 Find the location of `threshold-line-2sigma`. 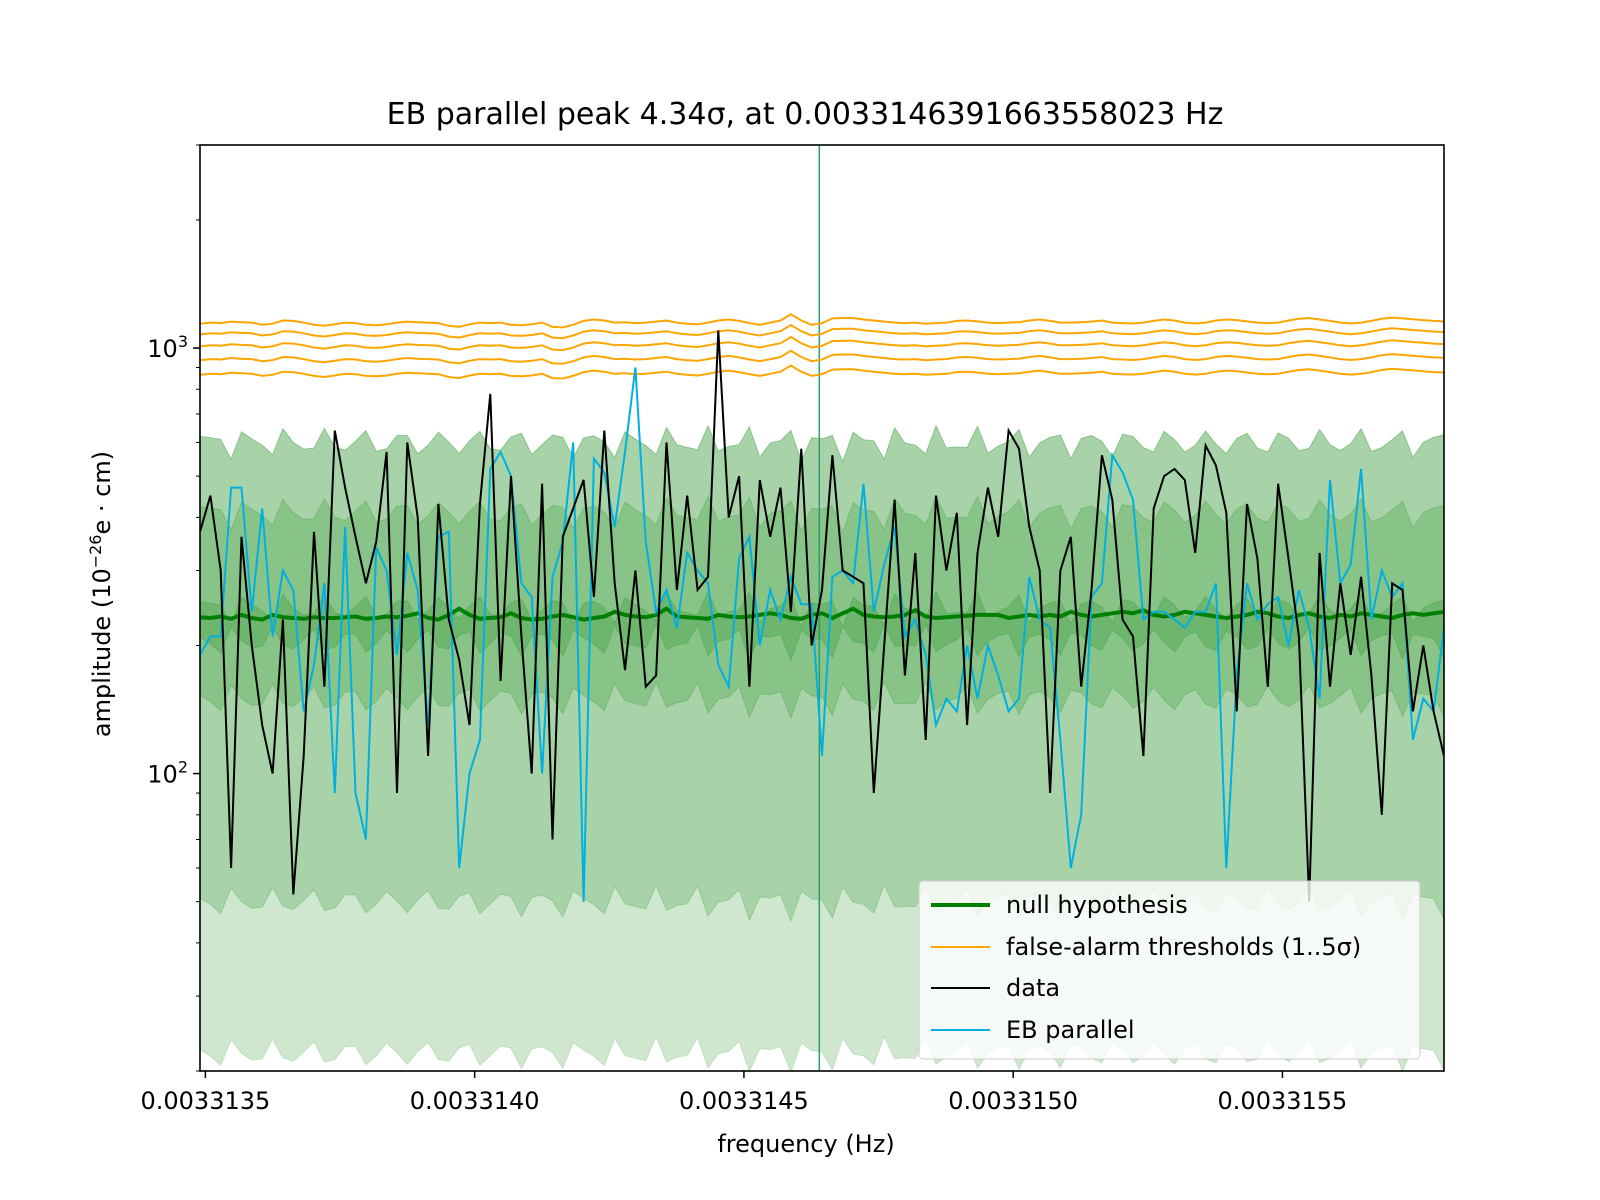

threshold-line-2sigma is located at coordinates (822, 357).